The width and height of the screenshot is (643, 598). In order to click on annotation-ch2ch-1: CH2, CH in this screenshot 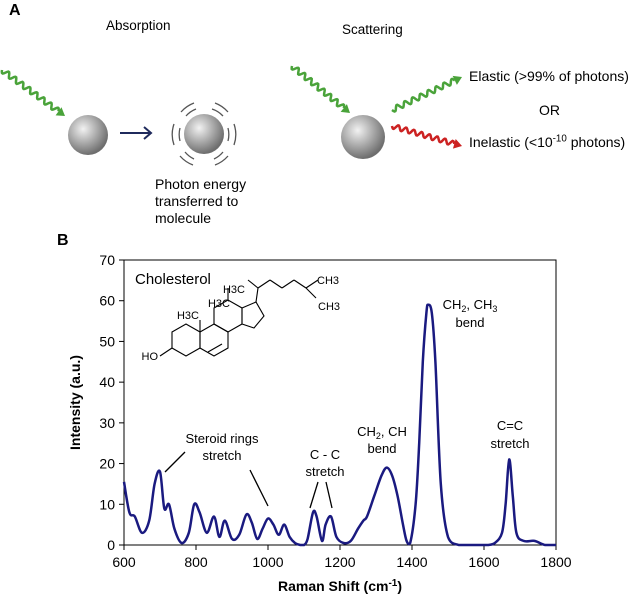, I will do `click(382, 432)`.